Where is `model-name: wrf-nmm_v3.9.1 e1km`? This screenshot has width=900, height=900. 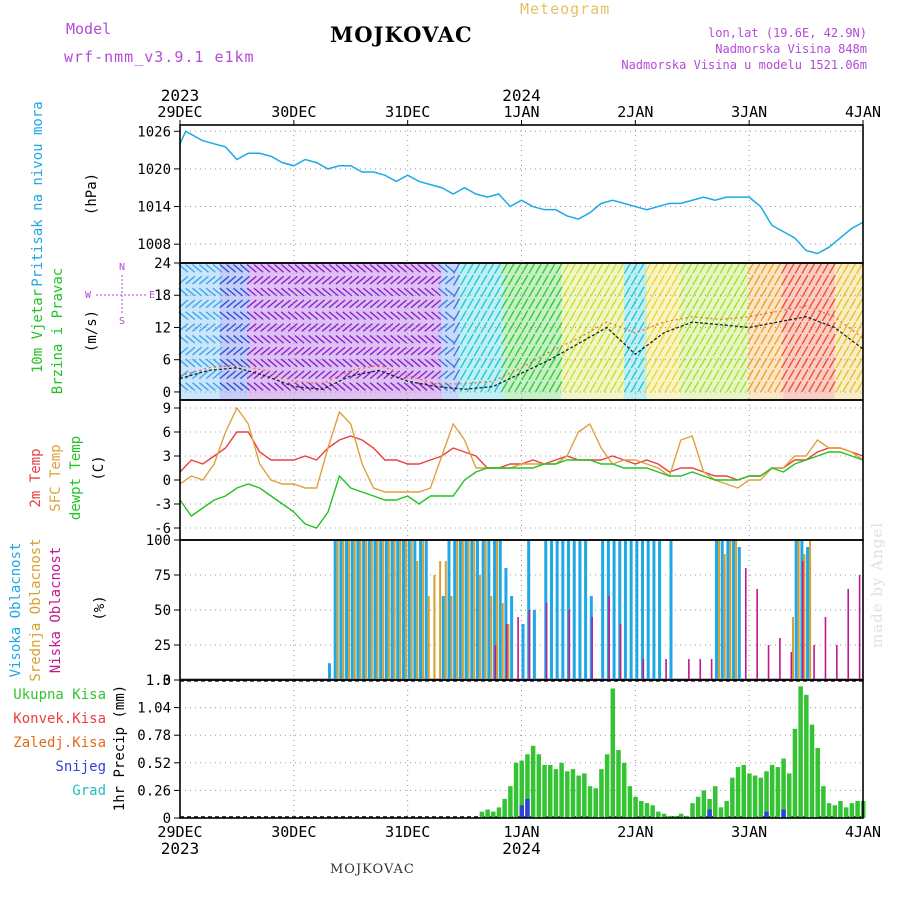
model-name: wrf-nmm_v3.9.1 e1km is located at coordinates (159, 57).